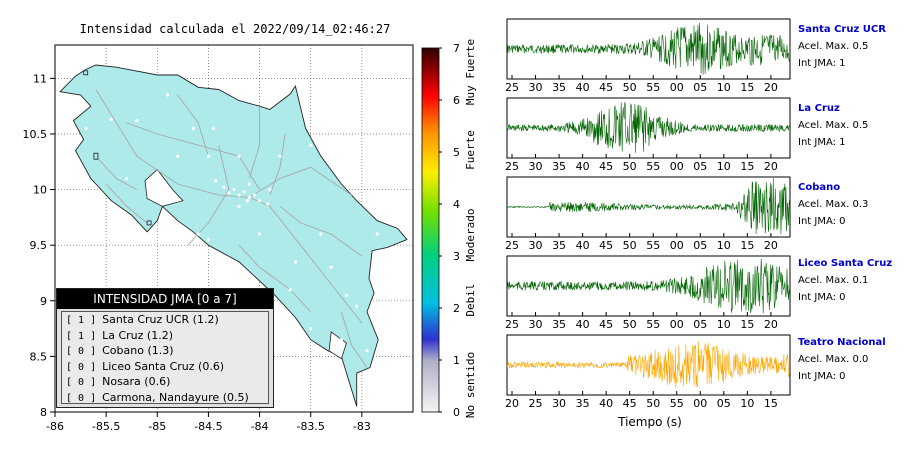 The height and width of the screenshot is (460, 910). I want to click on station-info-cobano: Cobano Acel. Max. 0.3 Int JMA: 0, so click(833, 204).